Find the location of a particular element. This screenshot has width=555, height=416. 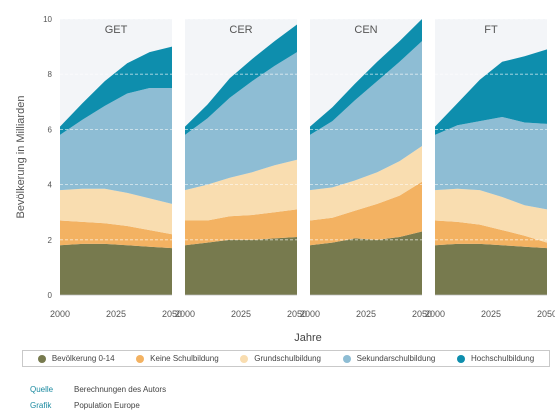

legend-item: Sekundarschulbildung is located at coordinates (389, 358).